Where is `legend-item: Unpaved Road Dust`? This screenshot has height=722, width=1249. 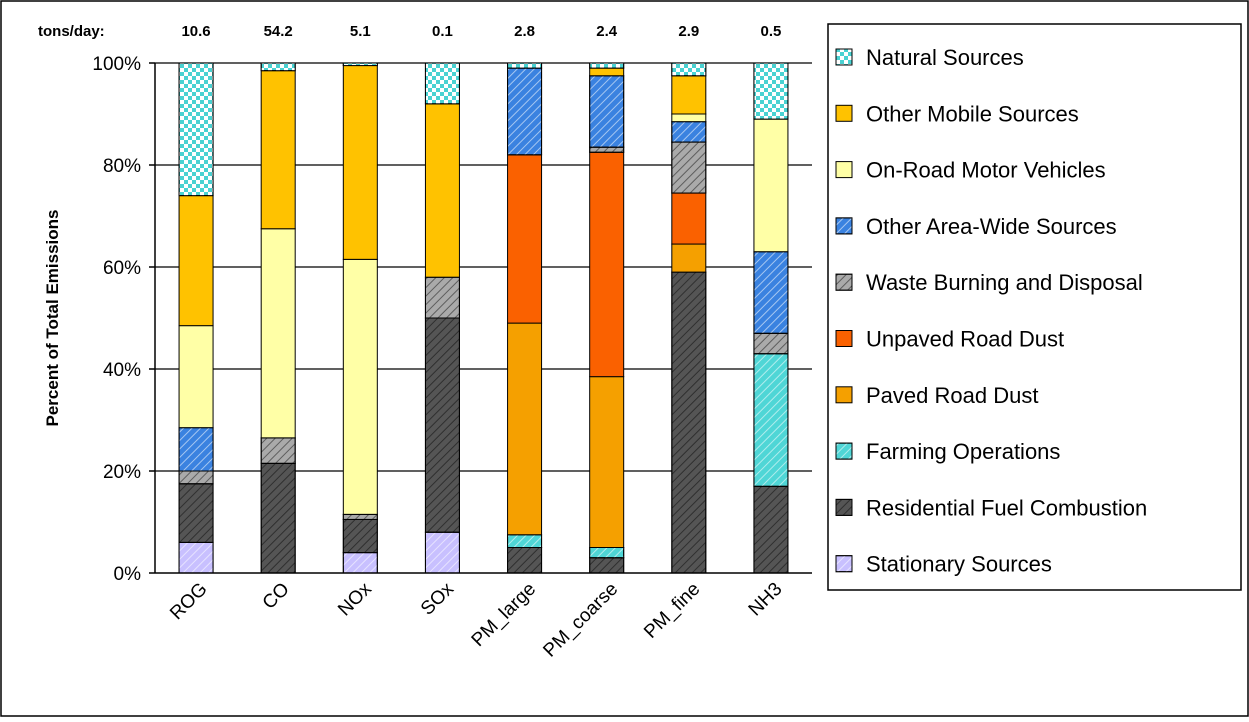 legend-item: Unpaved Road Dust is located at coordinates (949, 339).